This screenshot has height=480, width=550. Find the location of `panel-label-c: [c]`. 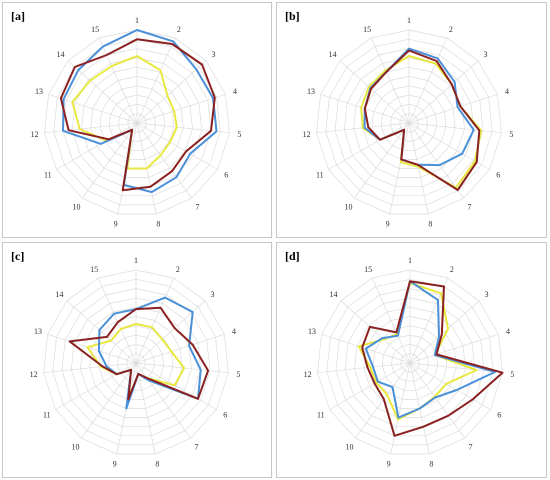

panel-label-c: [c] is located at coordinates (18, 256).